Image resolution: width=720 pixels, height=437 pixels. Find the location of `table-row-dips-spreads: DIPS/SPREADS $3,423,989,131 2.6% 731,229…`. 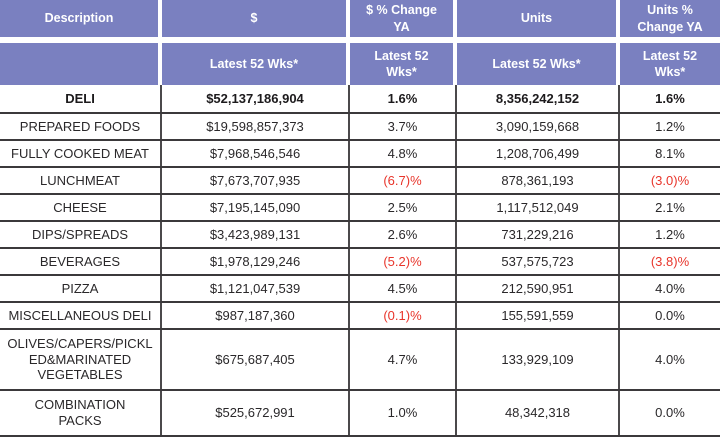

table-row-dips-spreads: DIPS/SPREADS $3,423,989,131 2.6% 731,229… is located at coordinates (360, 233).